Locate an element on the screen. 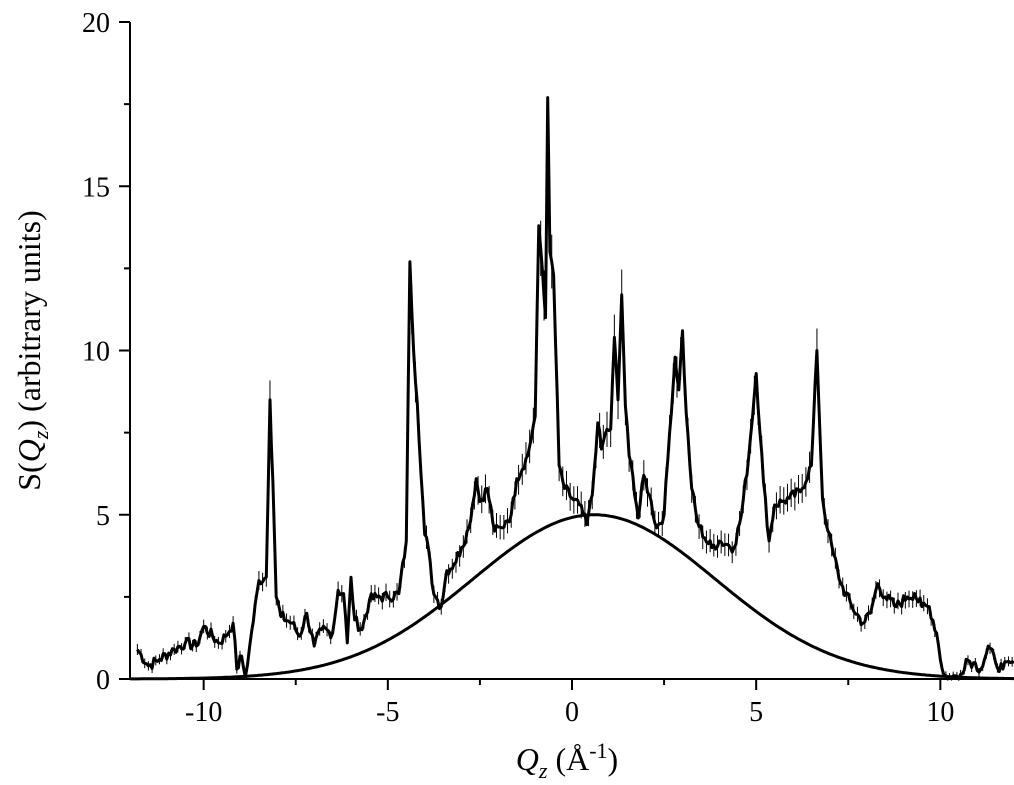 This screenshot has width=1014, height=785. y-tick-label: 20 is located at coordinates (96, 23).